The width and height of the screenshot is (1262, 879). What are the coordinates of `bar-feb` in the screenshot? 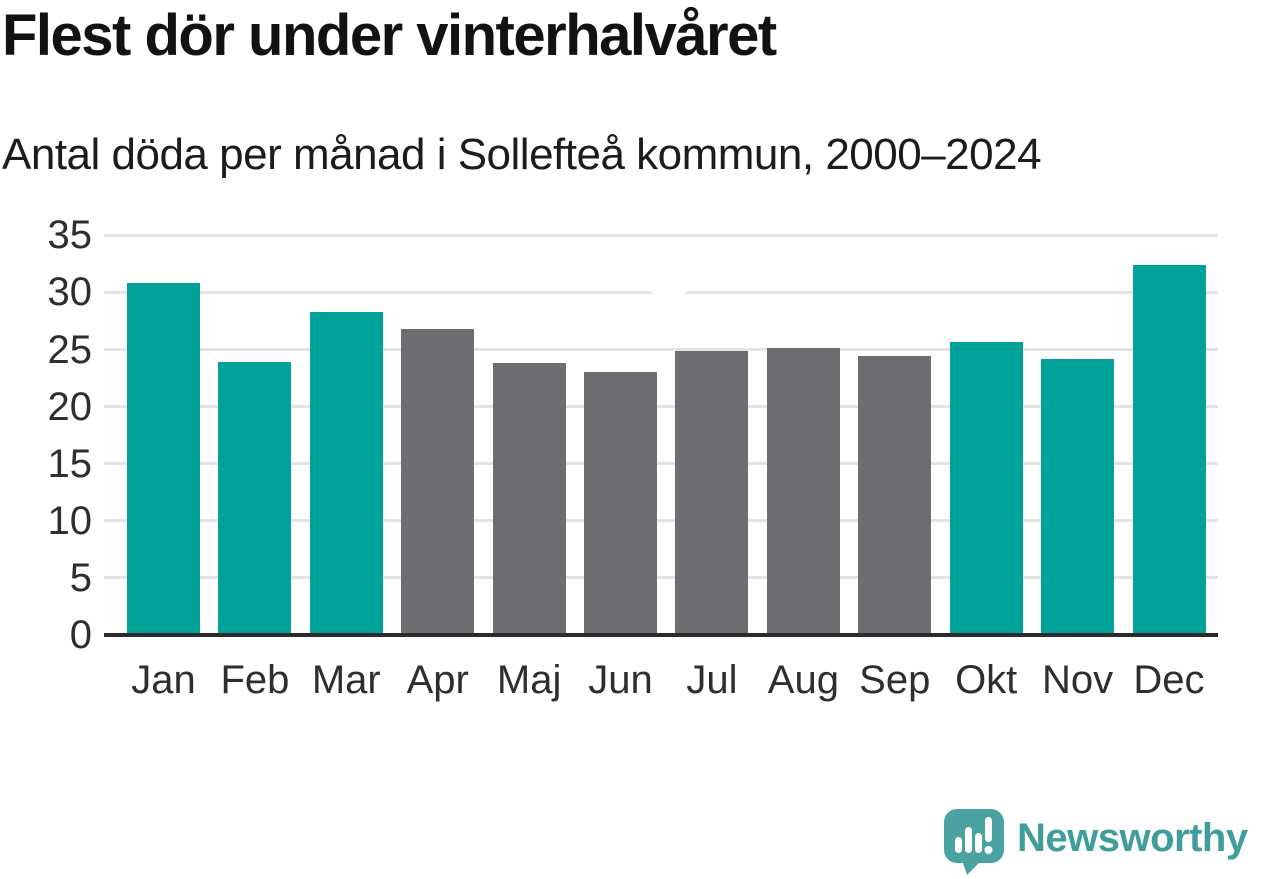 It's located at (255, 498).